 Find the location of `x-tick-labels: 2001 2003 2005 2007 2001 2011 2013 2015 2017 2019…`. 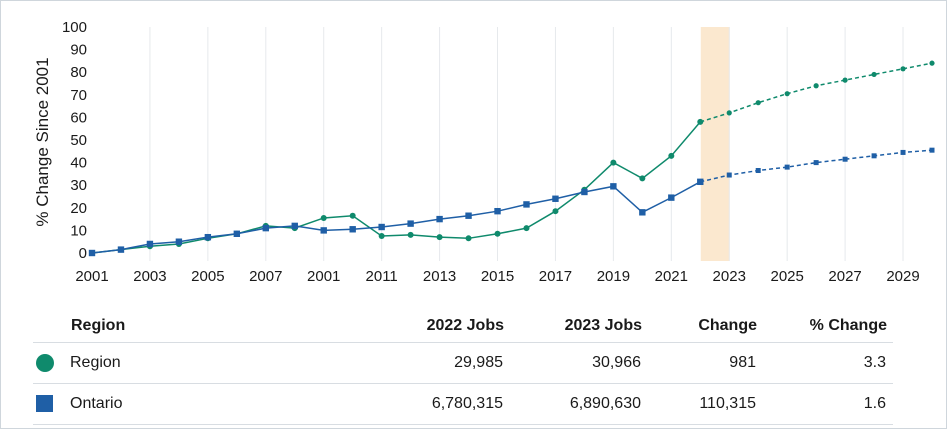

x-tick-labels: 2001 2003 2005 2007 2001 2011 2013 2015 2017 2019… is located at coordinates (497, 276).